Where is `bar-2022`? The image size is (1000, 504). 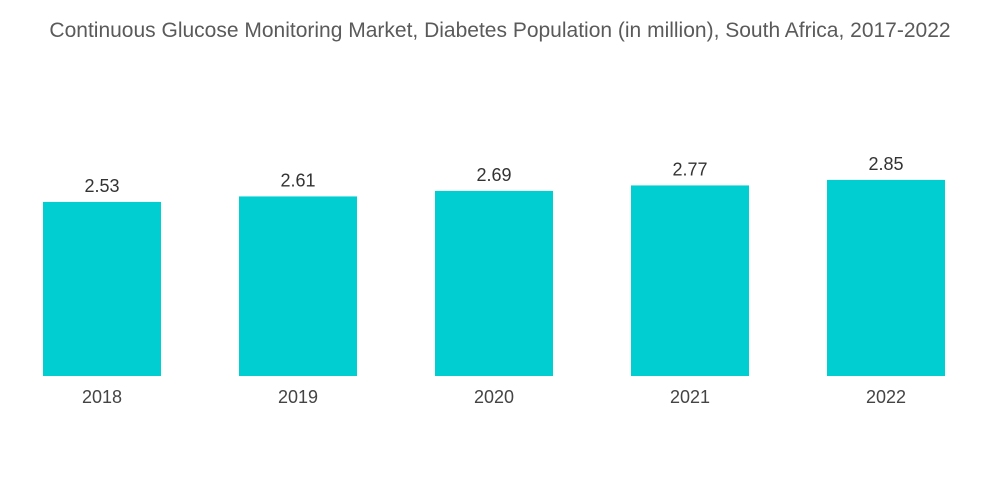 bar-2022 is located at coordinates (886, 277).